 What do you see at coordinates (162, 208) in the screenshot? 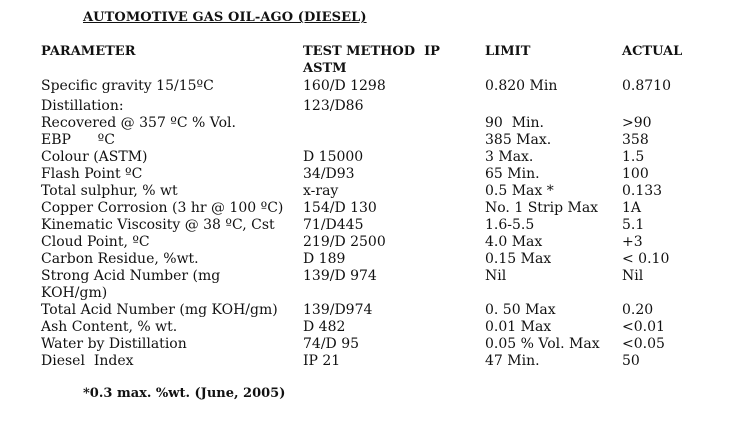
I see `parameter-cell: Copper Corrosion (3 hr @ 100 ºC)` at bounding box center [162, 208].